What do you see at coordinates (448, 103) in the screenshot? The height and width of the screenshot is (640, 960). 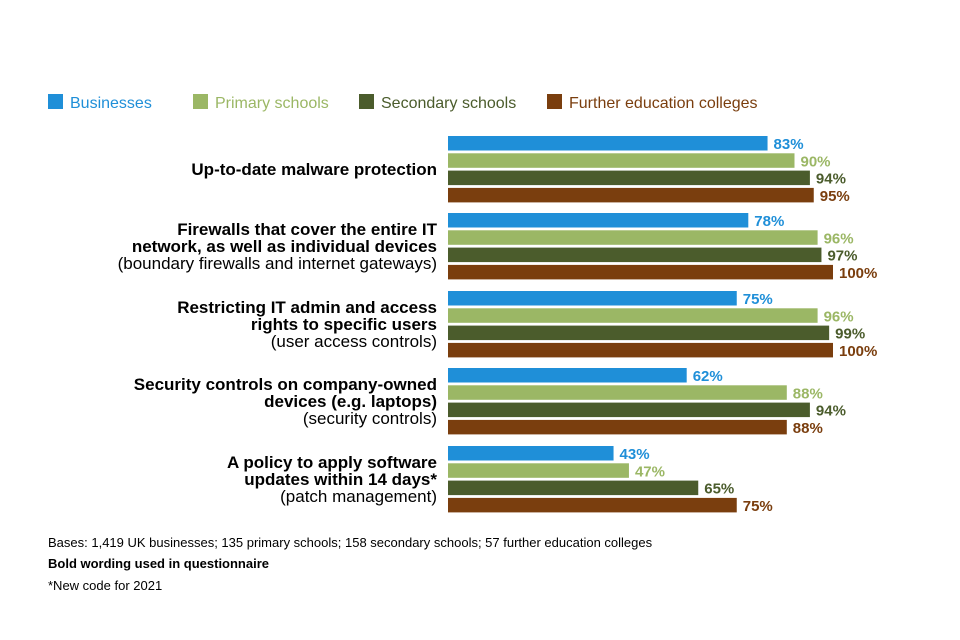 I see `legend-label: Secondary schools` at bounding box center [448, 103].